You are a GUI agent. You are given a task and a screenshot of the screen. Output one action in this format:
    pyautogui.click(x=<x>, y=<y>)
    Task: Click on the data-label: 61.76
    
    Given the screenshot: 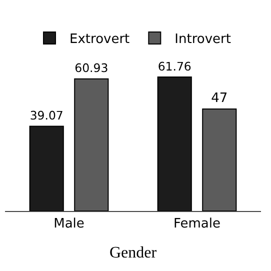 What is the action you would take?
    pyautogui.click(x=175, y=66)
    